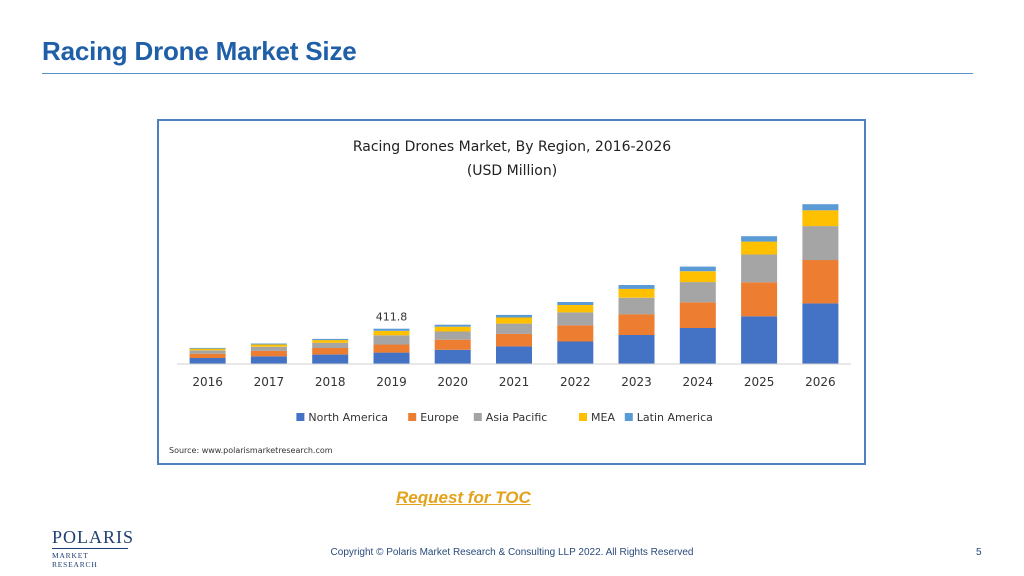 The width and height of the screenshot is (1024, 576). What do you see at coordinates (820, 382) in the screenshot?
I see `x-tick-label-2026: 2026` at bounding box center [820, 382].